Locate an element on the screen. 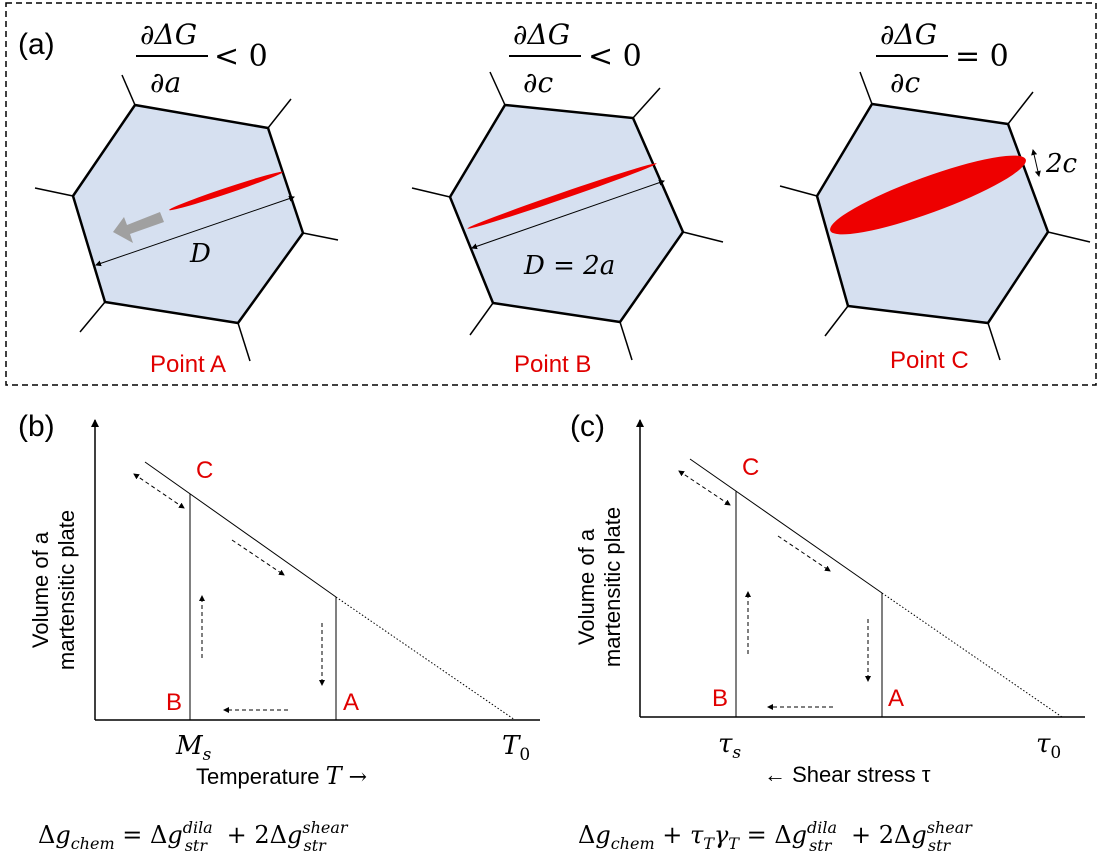 This screenshot has width=1102, height=857. dimension-2a-arrow is located at coordinates (568, 214).